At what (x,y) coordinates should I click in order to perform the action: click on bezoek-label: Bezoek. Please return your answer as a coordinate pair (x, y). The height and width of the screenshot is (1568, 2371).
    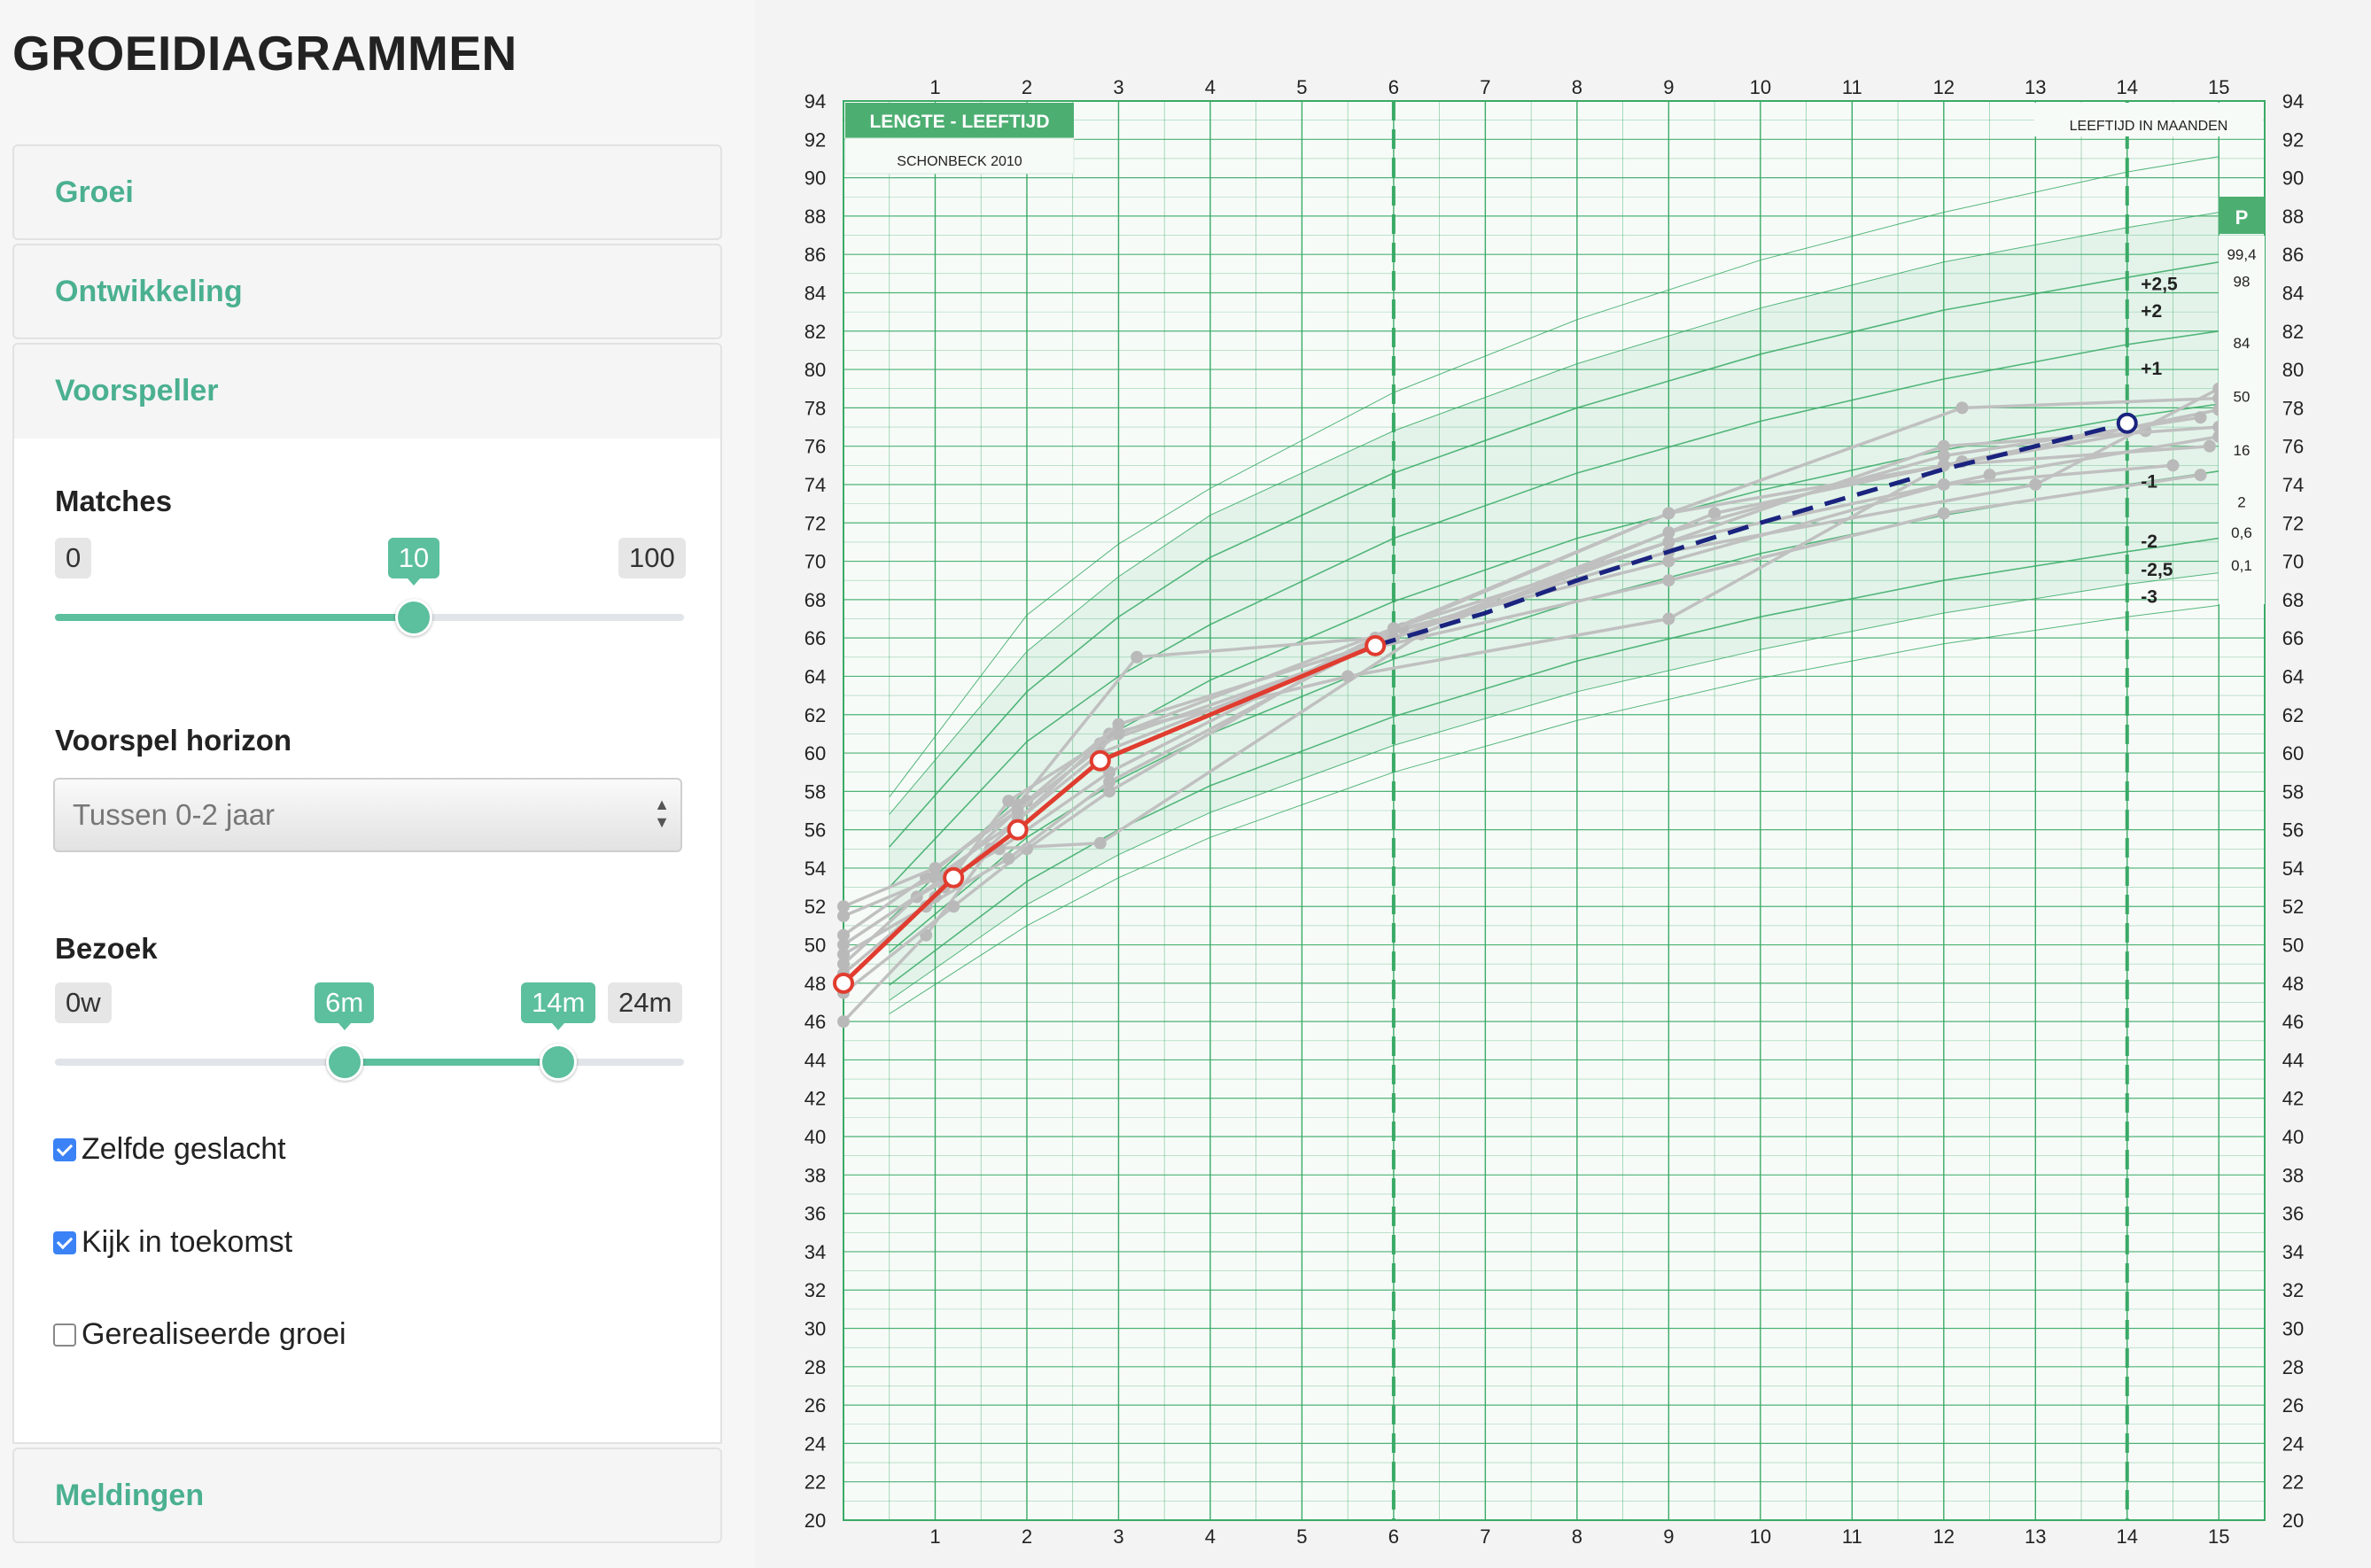
    Looking at the image, I should click on (106, 948).